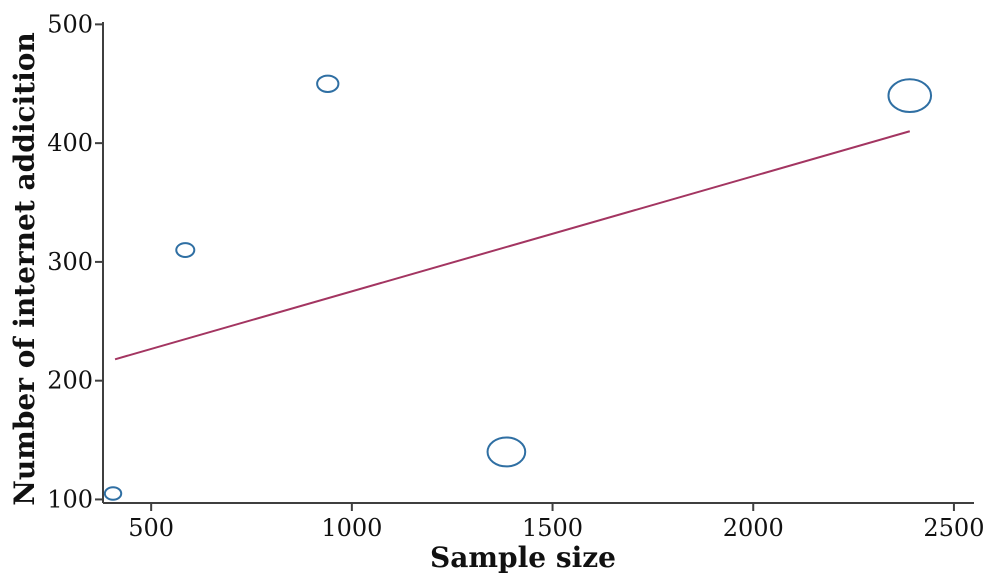 This screenshot has width=1000, height=581. What do you see at coordinates (70, 262) in the screenshot?
I see `y-tick-label: 300` at bounding box center [70, 262].